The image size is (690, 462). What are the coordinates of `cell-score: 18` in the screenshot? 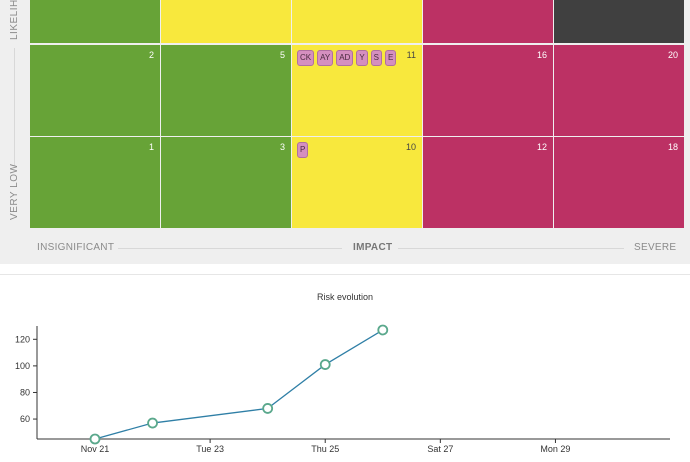 It's located at (672, 147).